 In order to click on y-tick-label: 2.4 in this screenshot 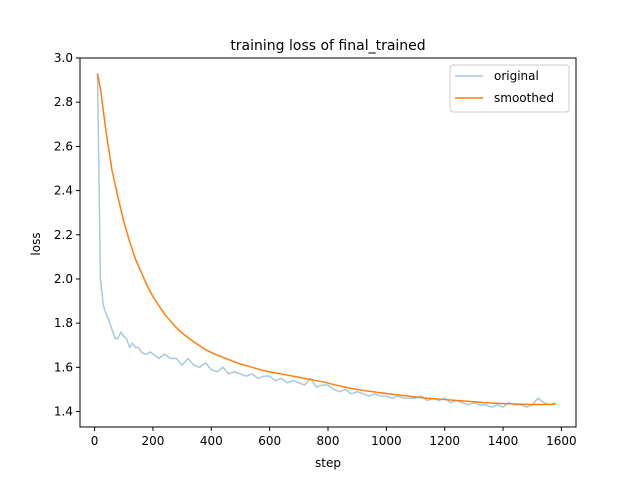, I will do `click(63, 191)`.